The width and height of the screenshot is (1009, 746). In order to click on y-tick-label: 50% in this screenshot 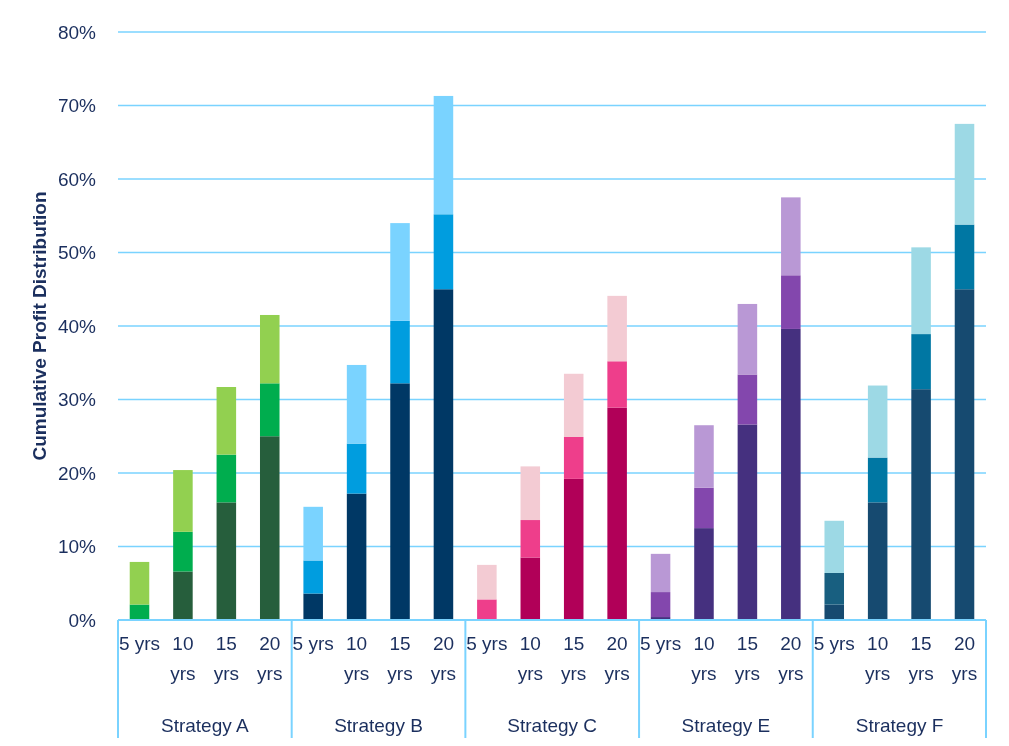, I will do `click(77, 253)`.